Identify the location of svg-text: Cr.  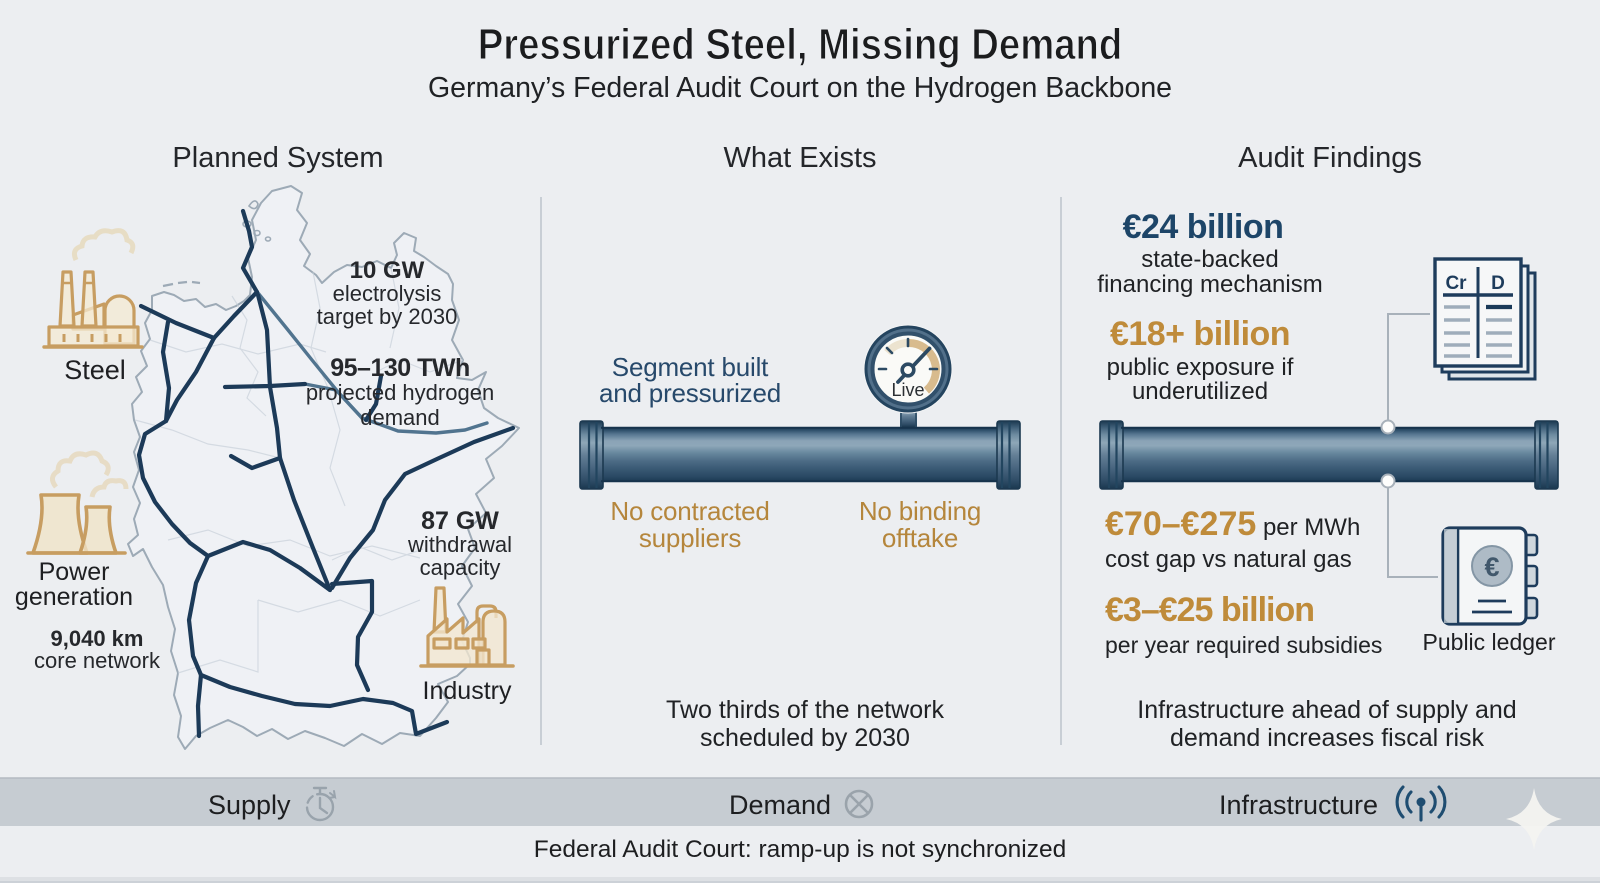
(1456, 283).